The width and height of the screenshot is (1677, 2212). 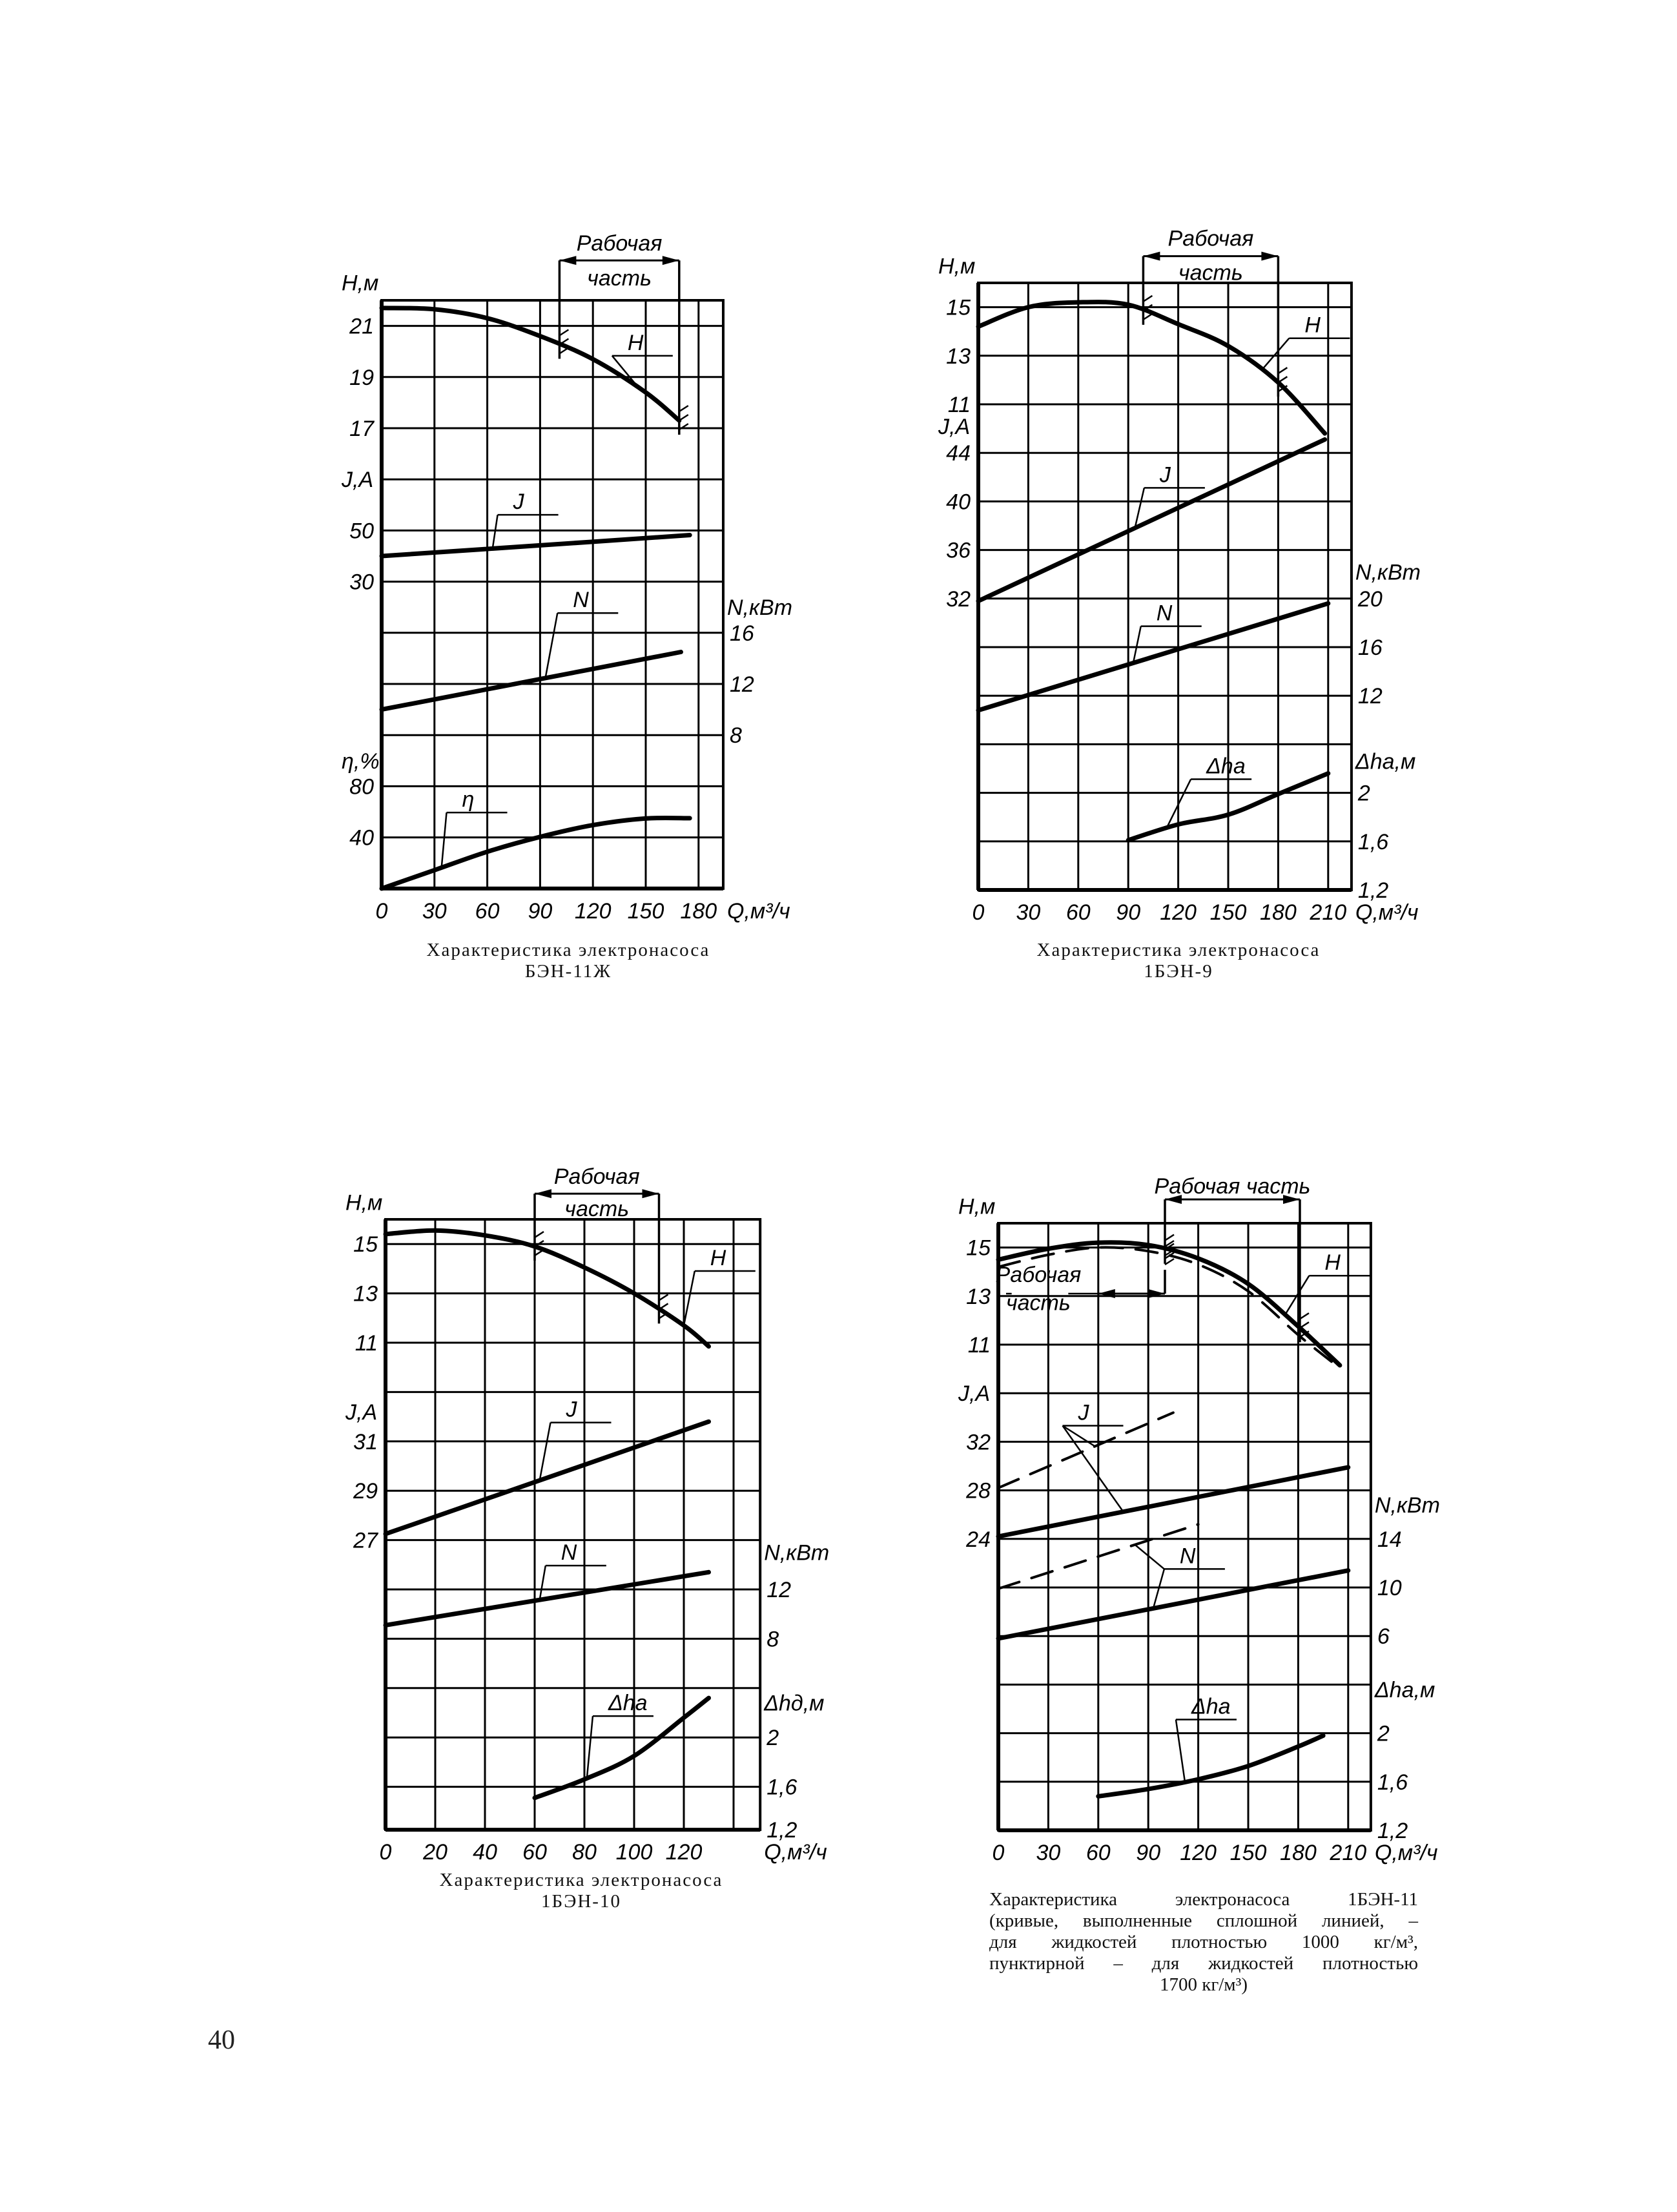 I want to click on y-tick-label-N: 16, so click(x=742, y=633).